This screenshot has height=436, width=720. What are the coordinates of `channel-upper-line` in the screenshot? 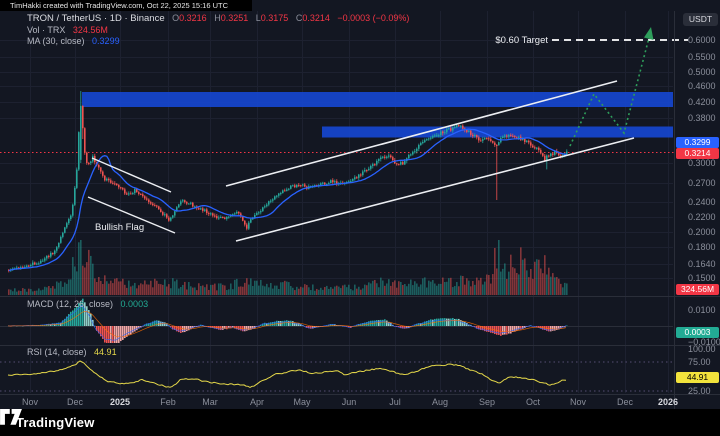 It's located at (421, 133).